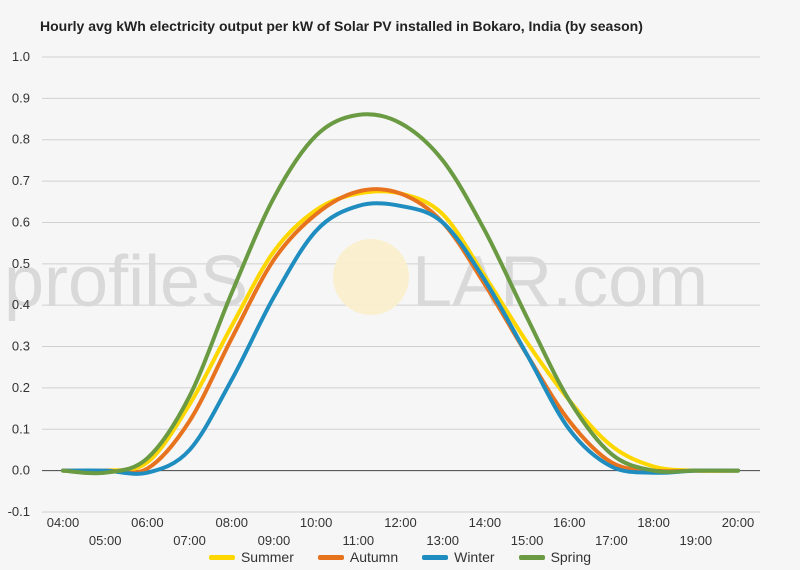 Image resolution: width=800 pixels, height=570 pixels. I want to click on y-tick-label: 0.2, so click(21, 387).